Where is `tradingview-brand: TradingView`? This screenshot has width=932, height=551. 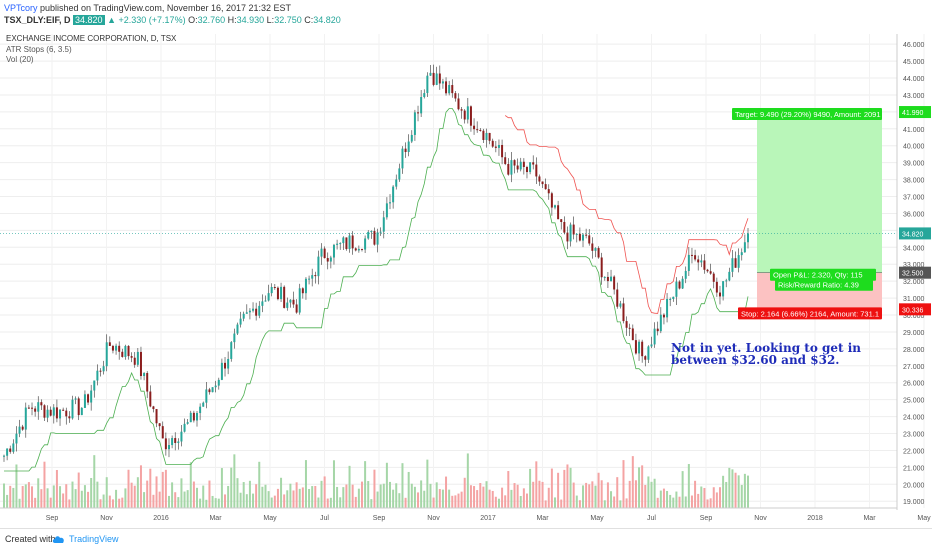
tradingview-brand: TradingView is located at coordinates (94, 539).